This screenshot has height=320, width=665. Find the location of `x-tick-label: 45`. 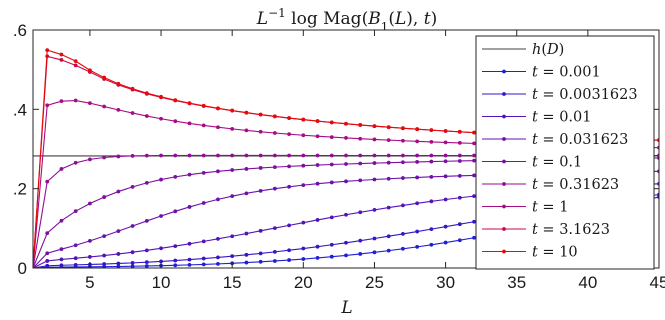

x-tick-label: 45 is located at coordinates (657, 282).